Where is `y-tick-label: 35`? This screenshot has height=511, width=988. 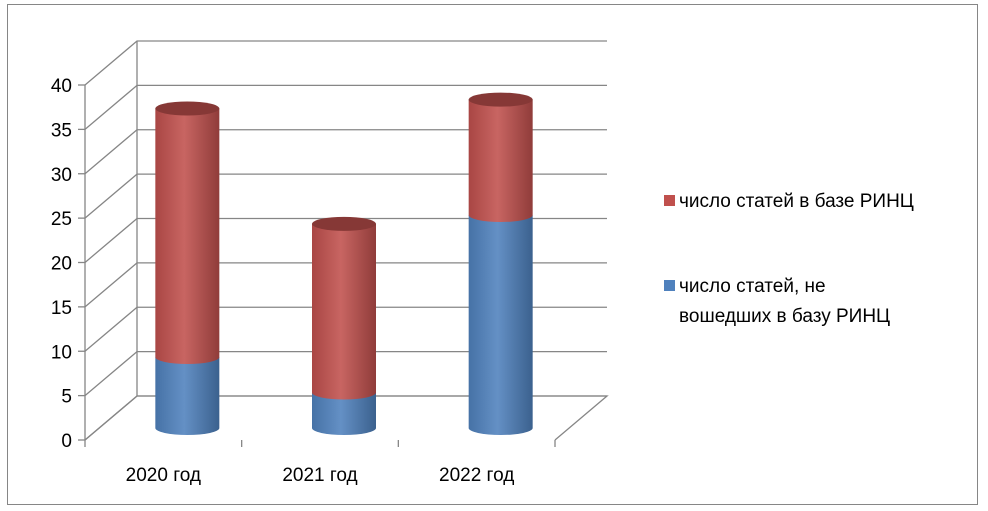
y-tick-label: 35 is located at coordinates (61, 130).